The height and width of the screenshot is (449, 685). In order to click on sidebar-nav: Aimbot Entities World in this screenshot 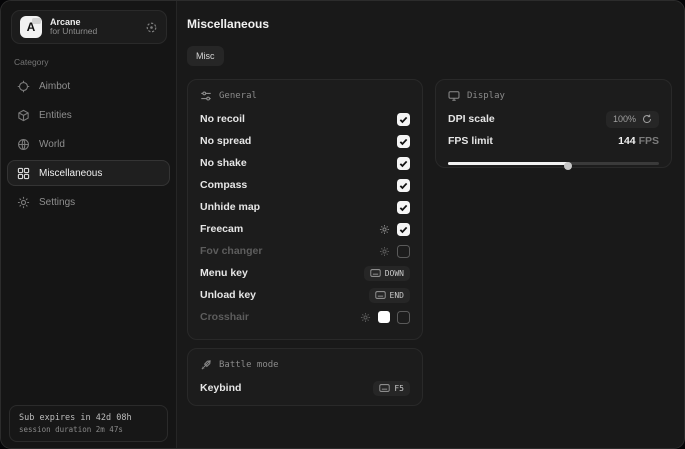, I will do `click(88, 144)`.